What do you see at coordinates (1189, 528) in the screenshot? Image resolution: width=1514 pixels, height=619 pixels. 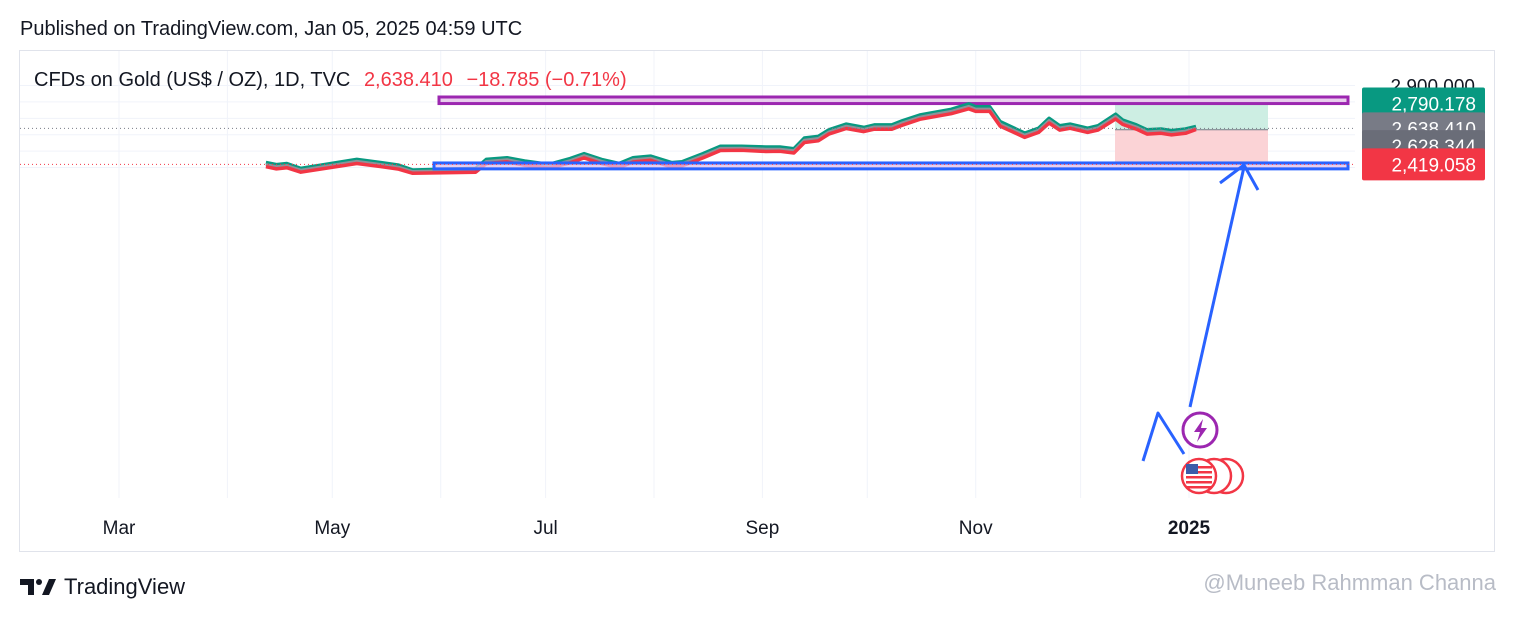 I see `x-tick-label: 2025` at bounding box center [1189, 528].